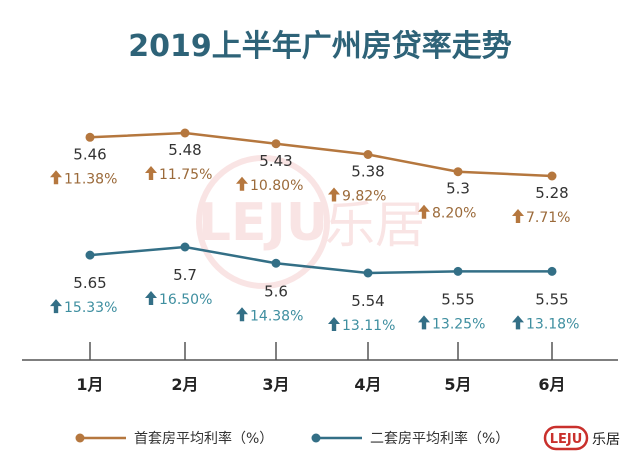 This screenshot has width=640, height=475. Describe the element at coordinates (89, 384) in the screenshot. I see `x-tick-label-1: 1月` at that location.